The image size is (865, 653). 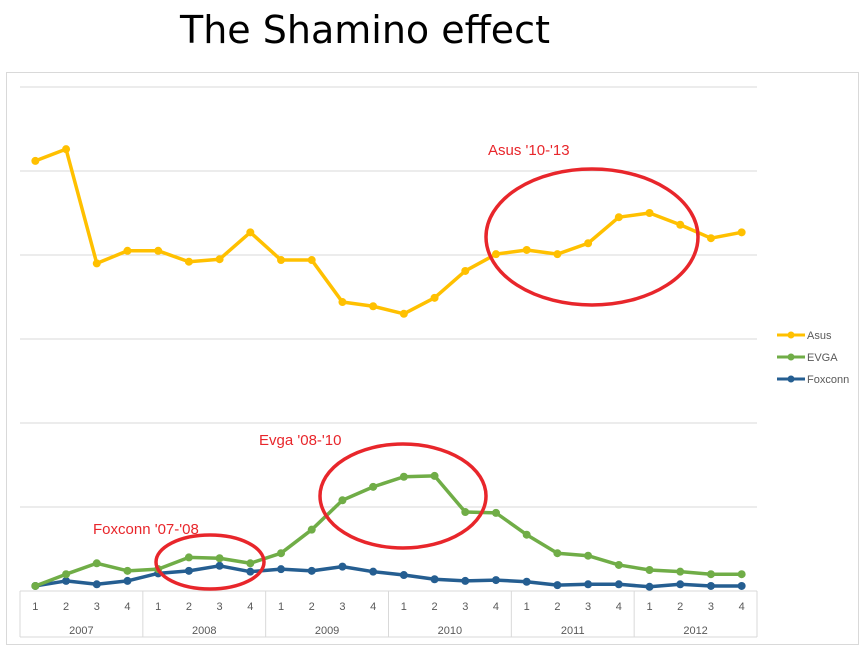 What do you see at coordinates (300, 440) in the screenshot?
I see `annotation-label: Evga '08-'10` at bounding box center [300, 440].